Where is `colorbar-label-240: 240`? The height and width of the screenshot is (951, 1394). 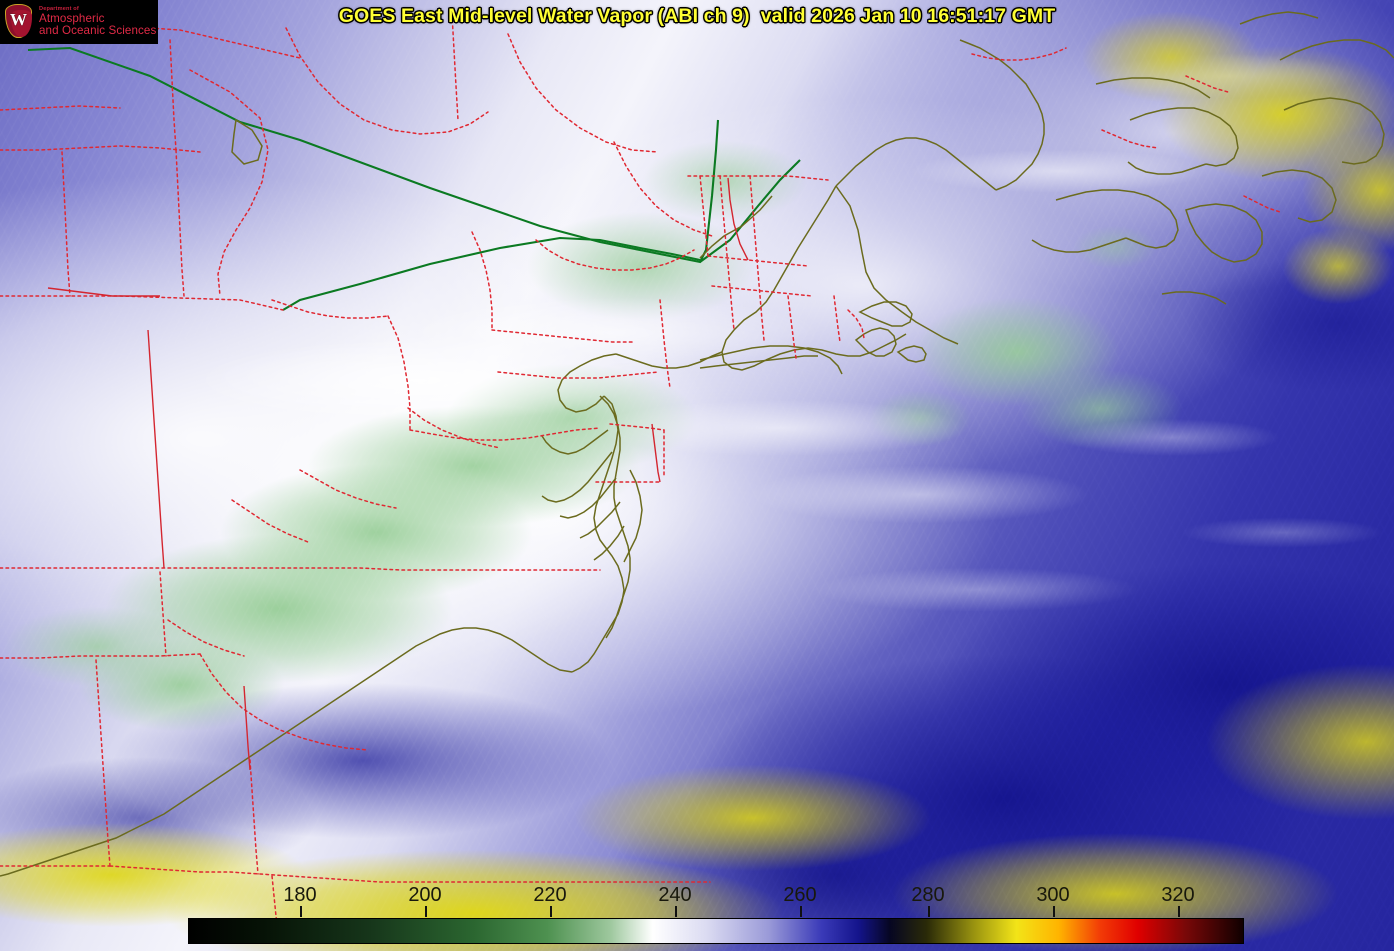 colorbar-label-240: 240 is located at coordinates (675, 895).